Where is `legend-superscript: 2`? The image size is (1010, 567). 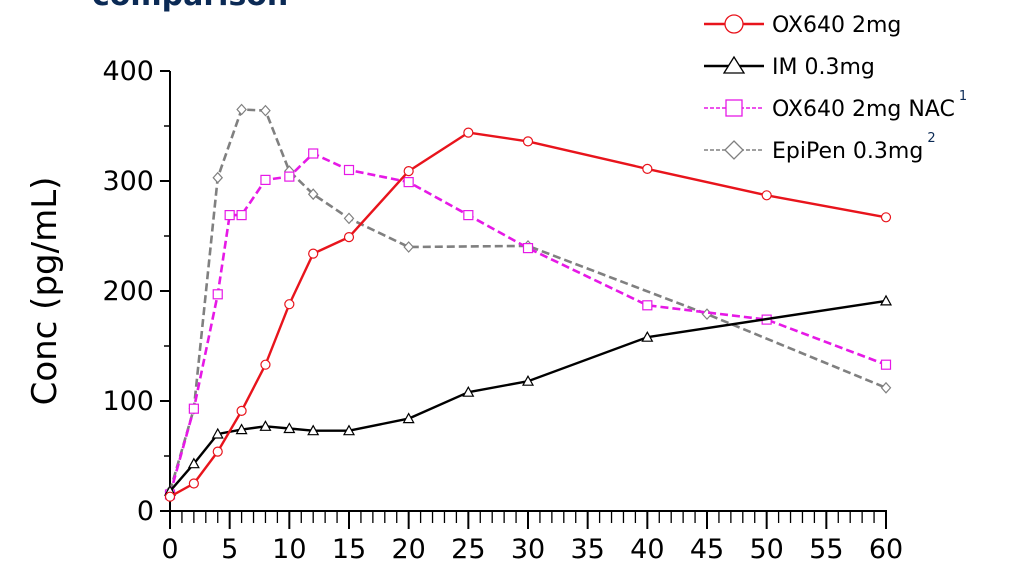 legend-superscript: 2 is located at coordinates (931, 138).